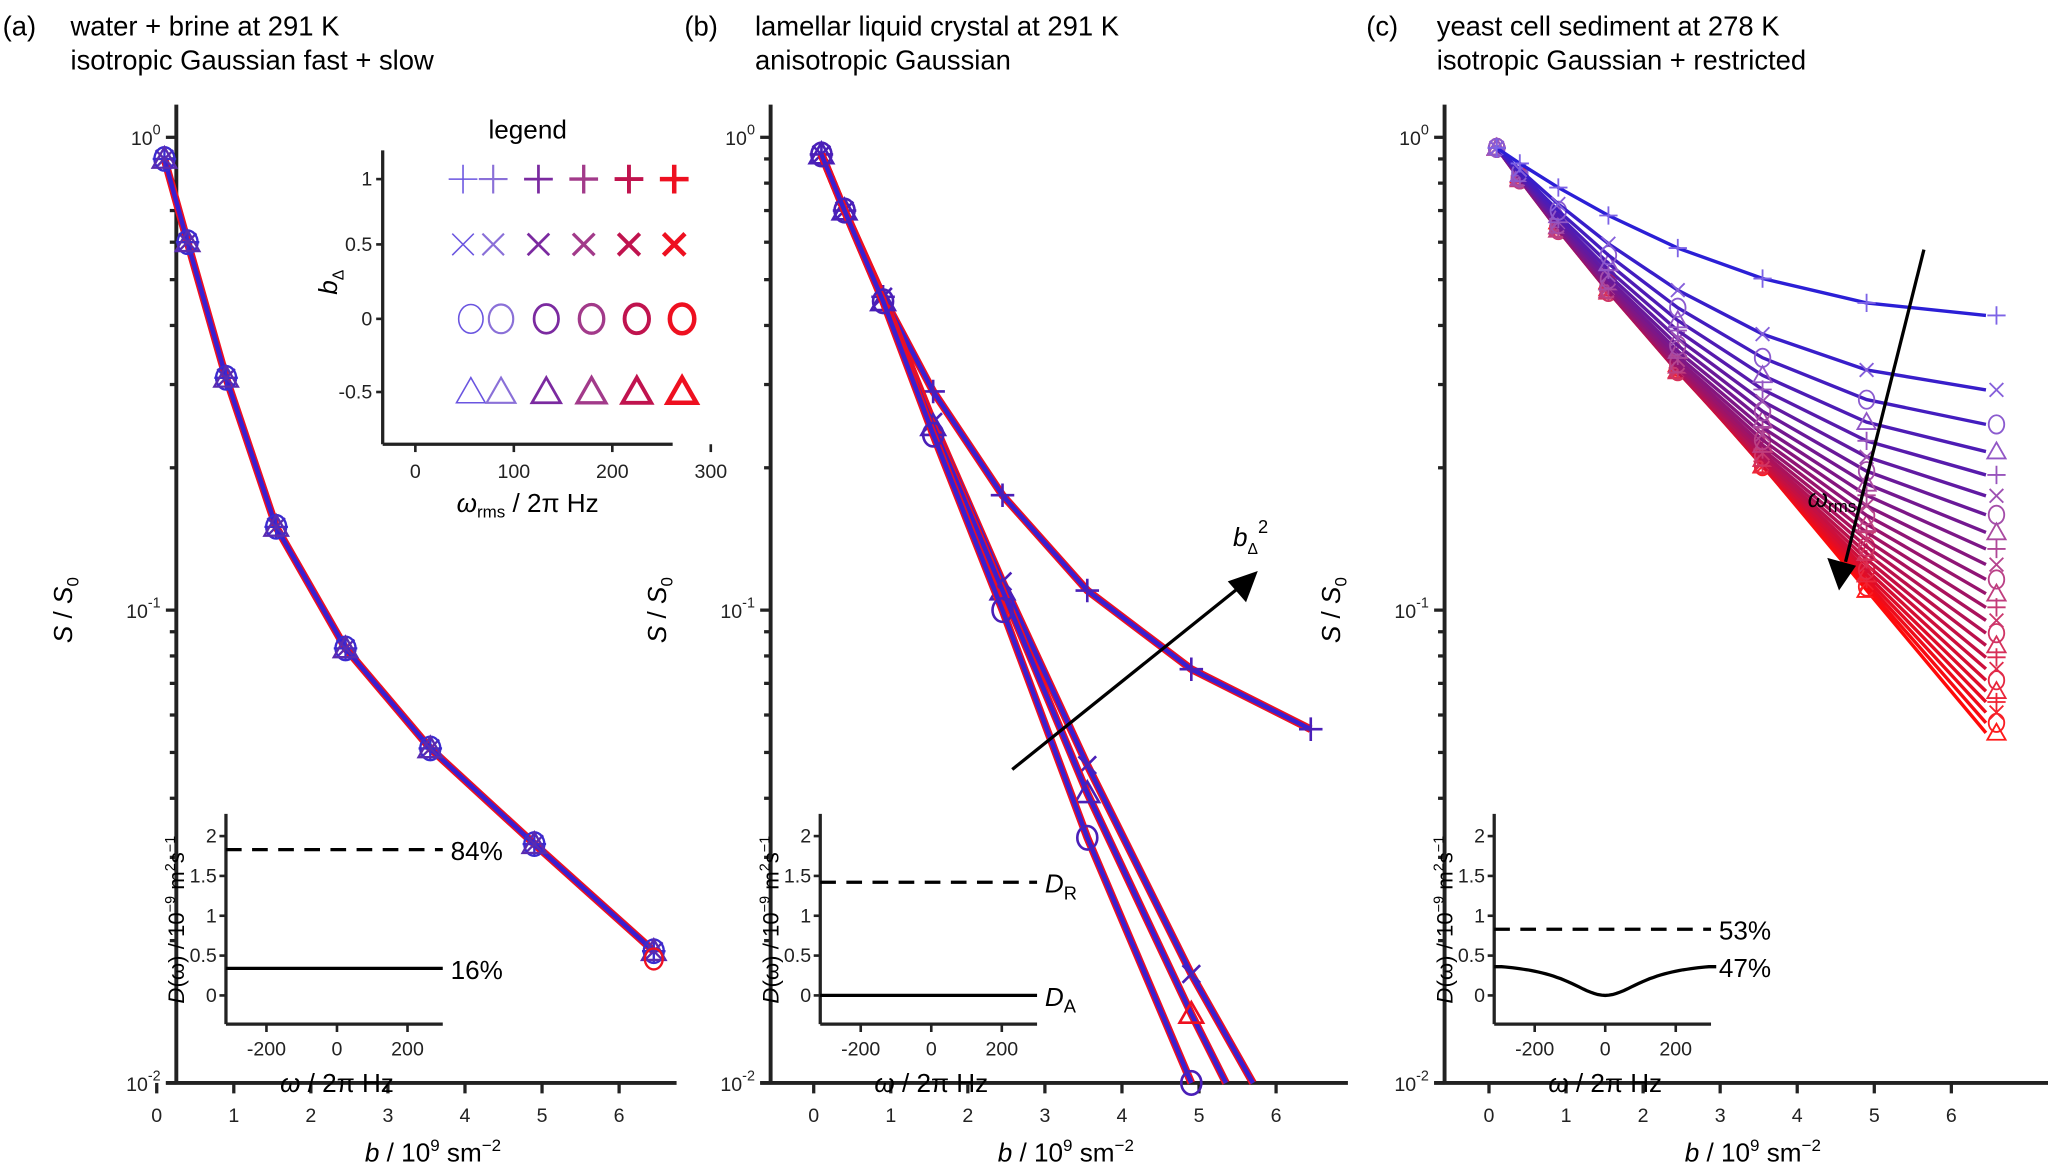  I want to click on x-tick-label: 3, so click(1044, 1116).